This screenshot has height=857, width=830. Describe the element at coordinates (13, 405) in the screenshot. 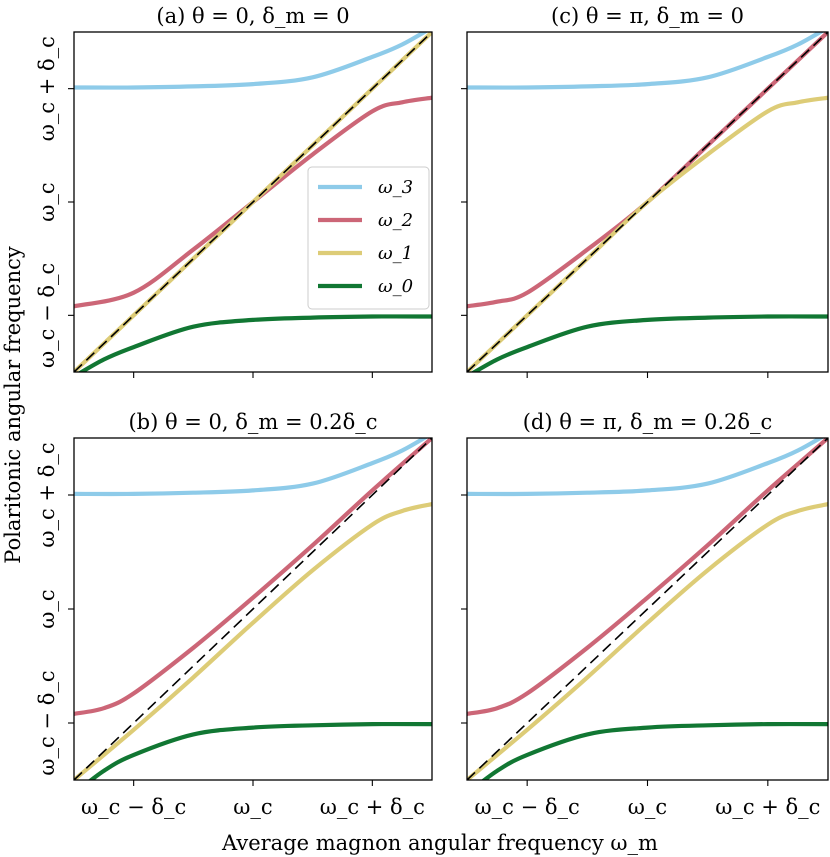

I see `y-axis-label: Polaritonic angular frequency` at that location.